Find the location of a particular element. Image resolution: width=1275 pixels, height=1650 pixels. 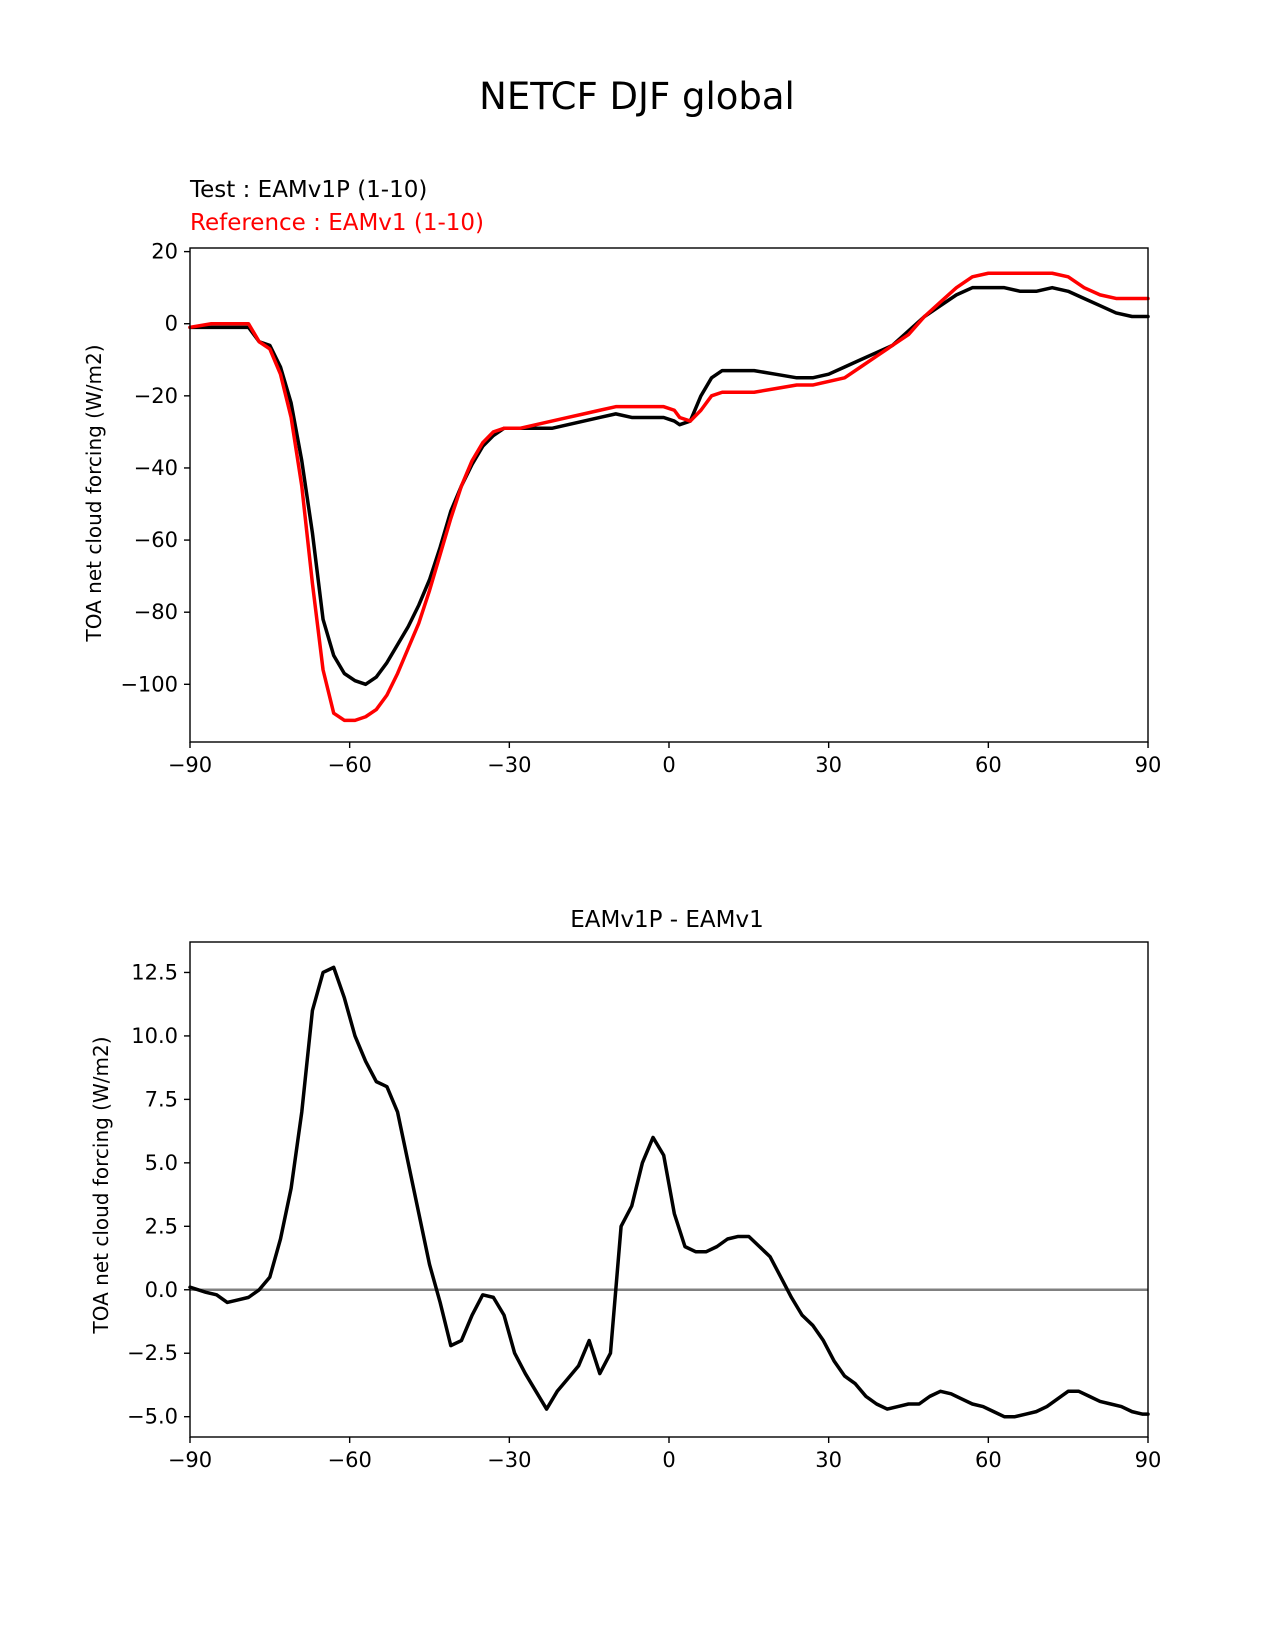

top-x-tick-label: 30 is located at coordinates (828, 765).